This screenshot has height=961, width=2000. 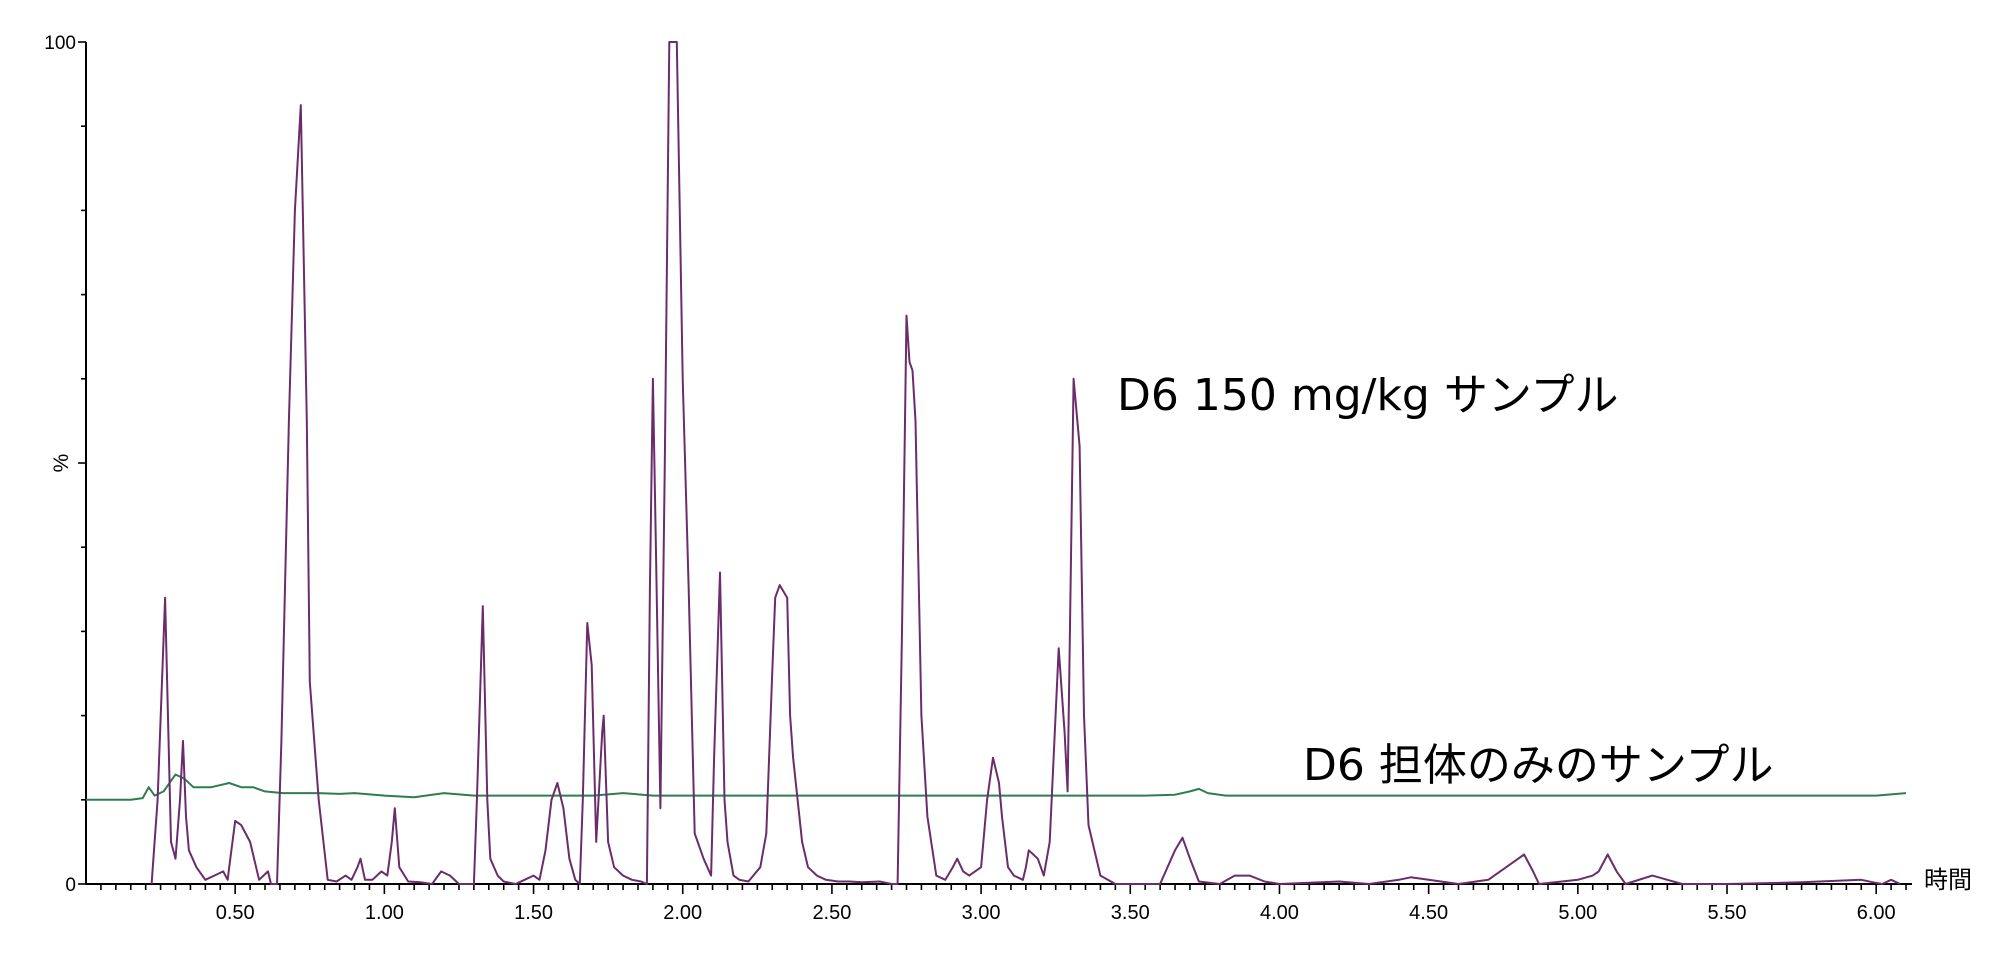 I want to click on annotation-treated-sample: D6 150 mg/kg サンプル, so click(x=1368, y=395).